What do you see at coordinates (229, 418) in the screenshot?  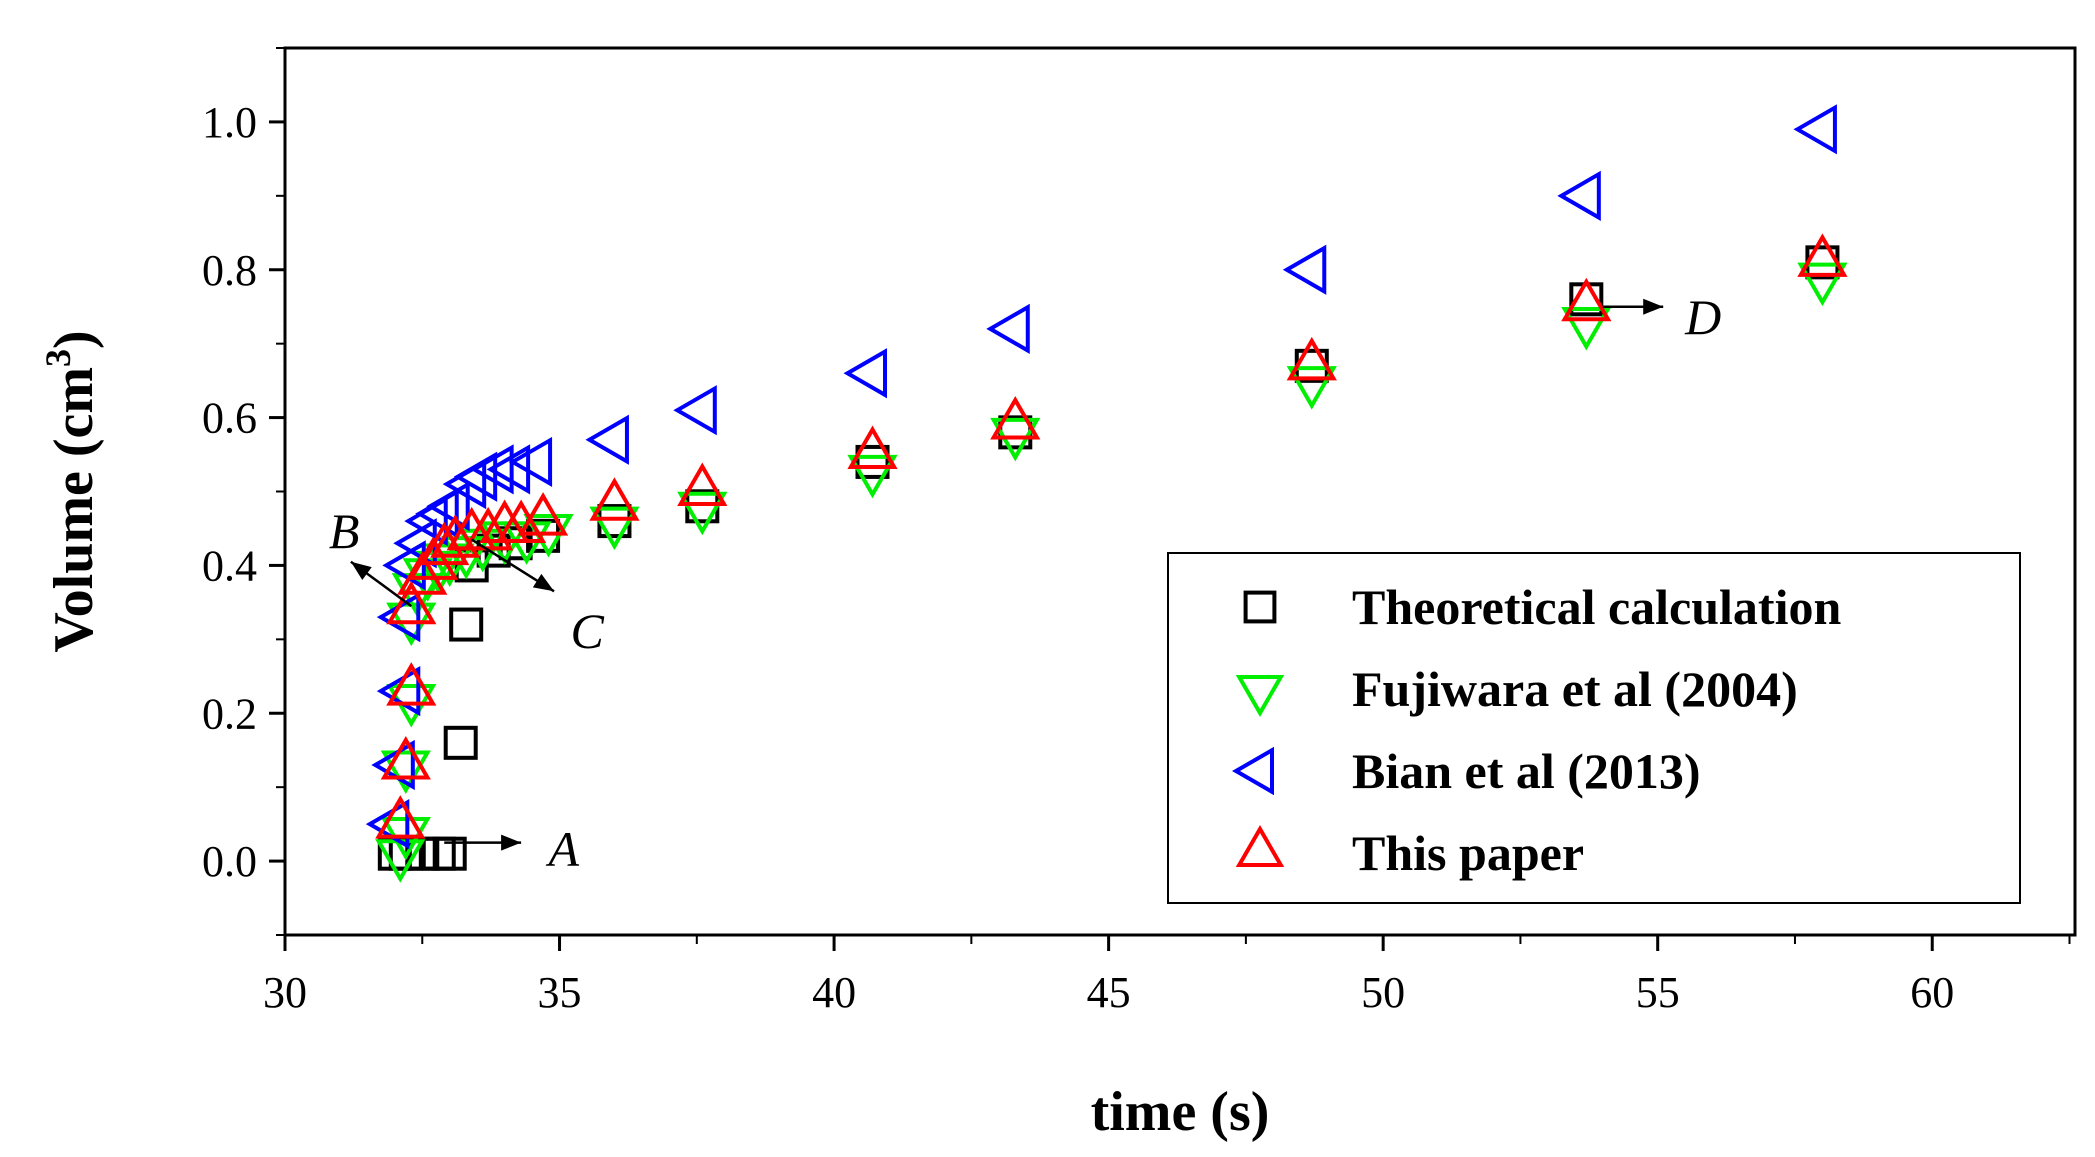 I see `y-tick-label: 0.6` at bounding box center [229, 418].